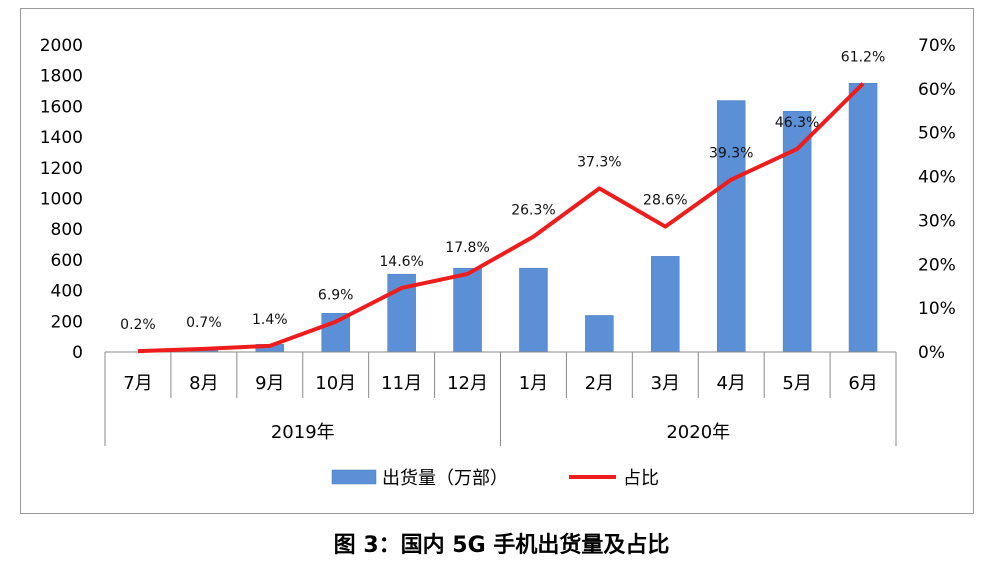  What do you see at coordinates (641, 478) in the screenshot?
I see `legend-label-line: 占比` at bounding box center [641, 478].